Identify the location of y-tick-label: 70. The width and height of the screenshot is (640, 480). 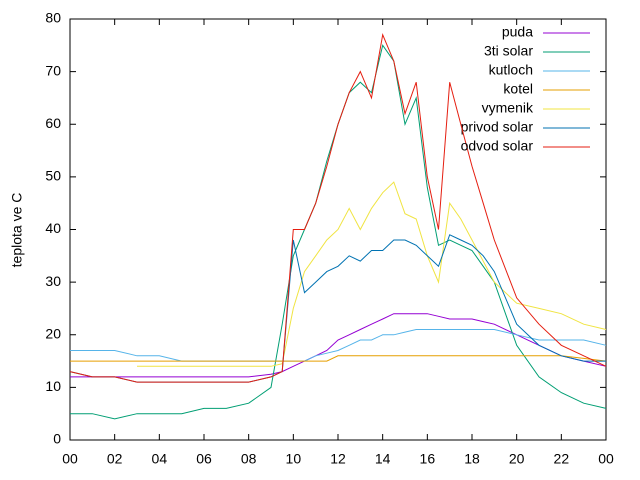
(53, 70).